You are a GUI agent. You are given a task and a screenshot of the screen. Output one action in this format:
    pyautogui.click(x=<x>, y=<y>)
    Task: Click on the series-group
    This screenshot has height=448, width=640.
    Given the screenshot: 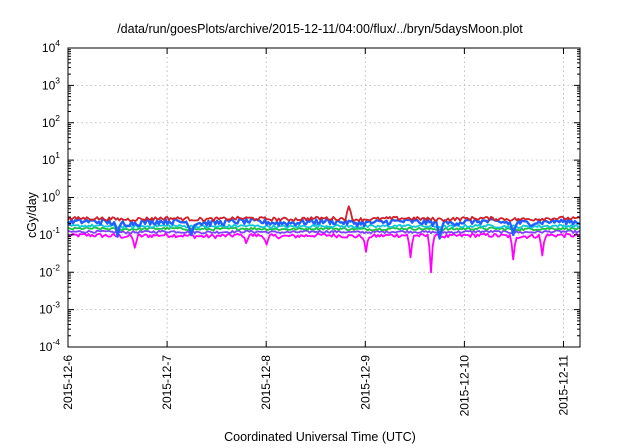 What is the action you would take?
    pyautogui.click(x=323, y=239)
    